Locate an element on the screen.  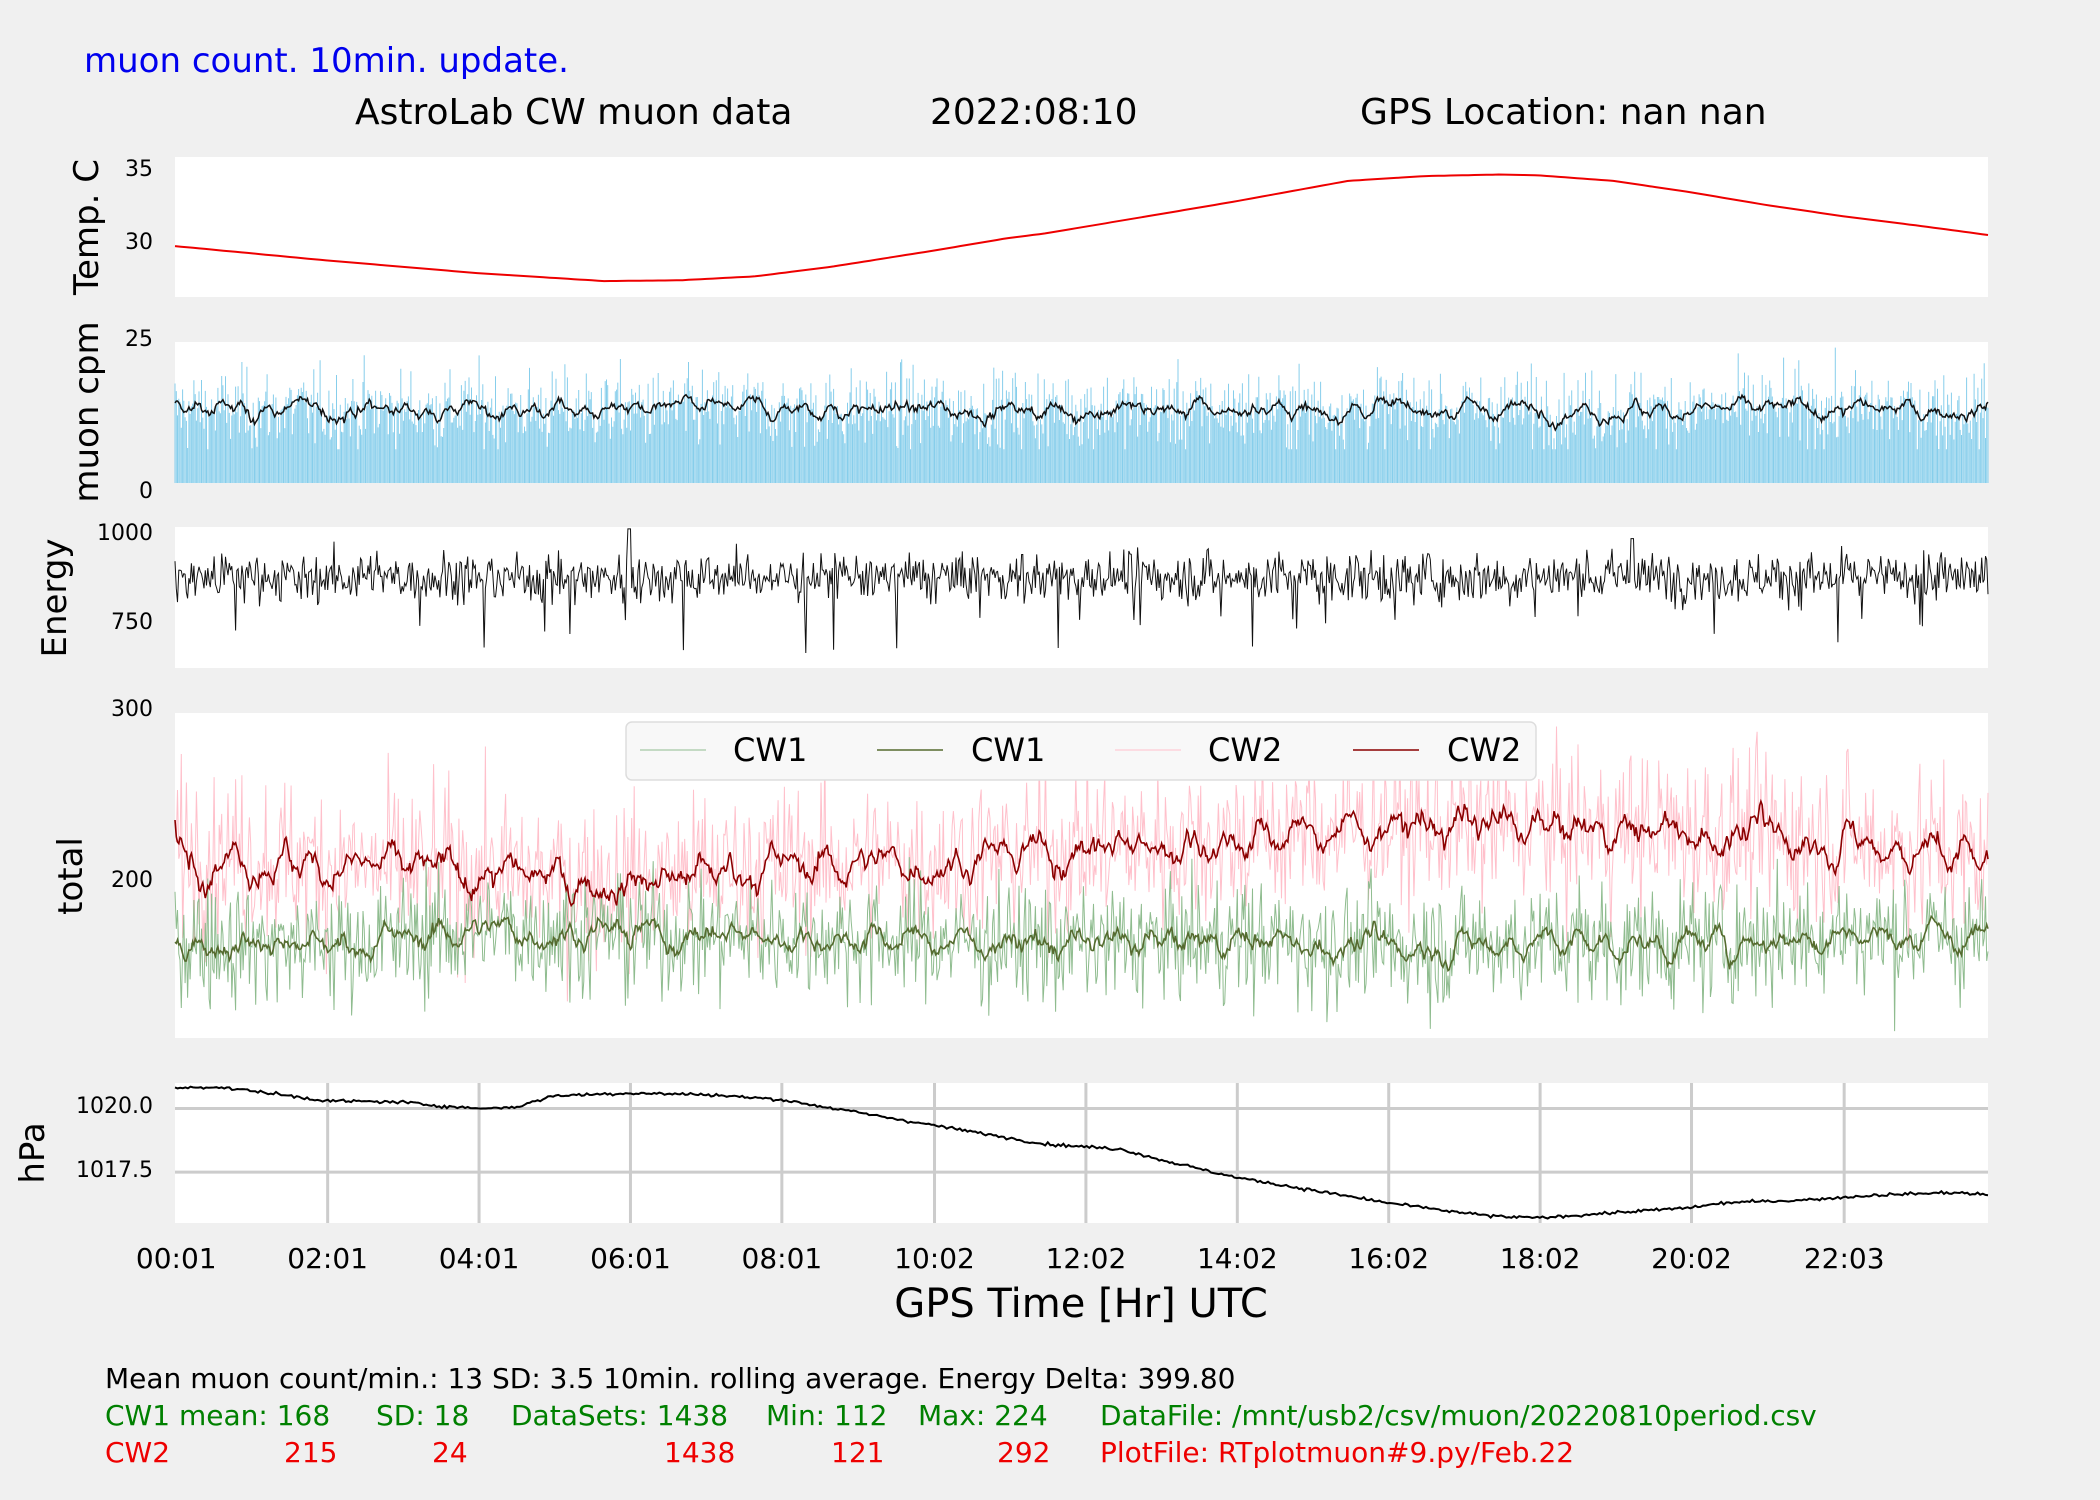
legend-label-cw2-raw: CW2 is located at coordinates (1245, 750).